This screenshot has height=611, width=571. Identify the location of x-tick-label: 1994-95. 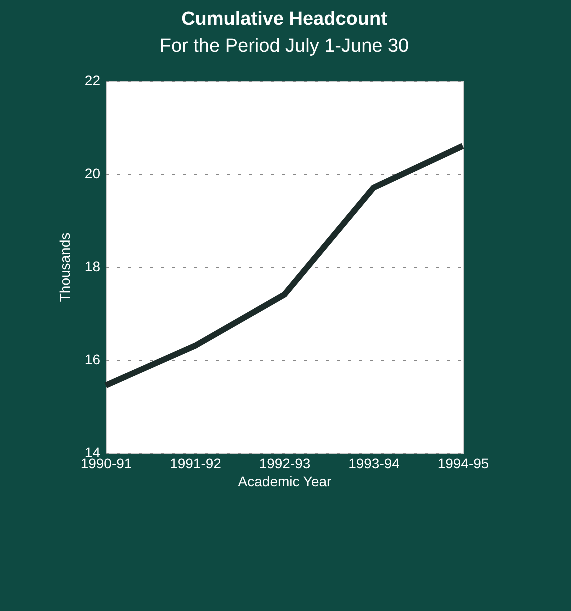
(464, 464).